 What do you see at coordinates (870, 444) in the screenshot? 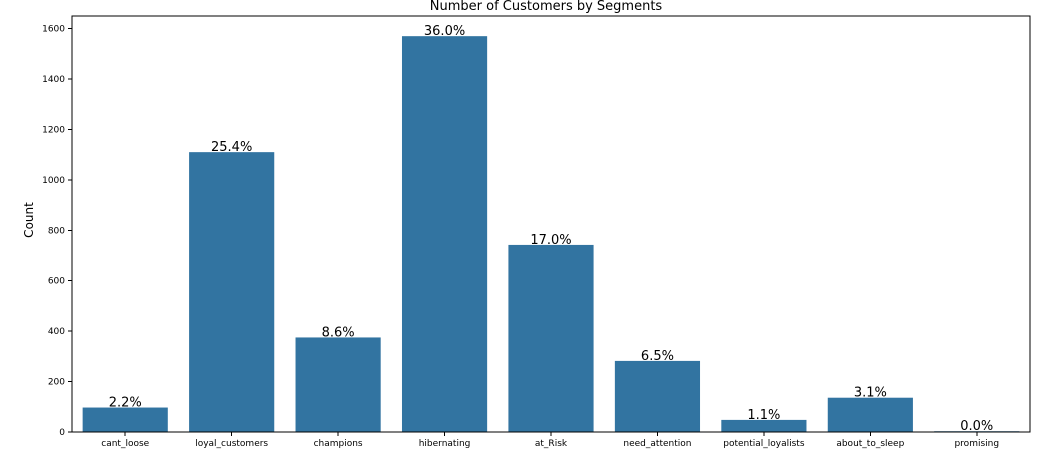
I see `x-tick-label: about_to_sleep` at bounding box center [870, 444].